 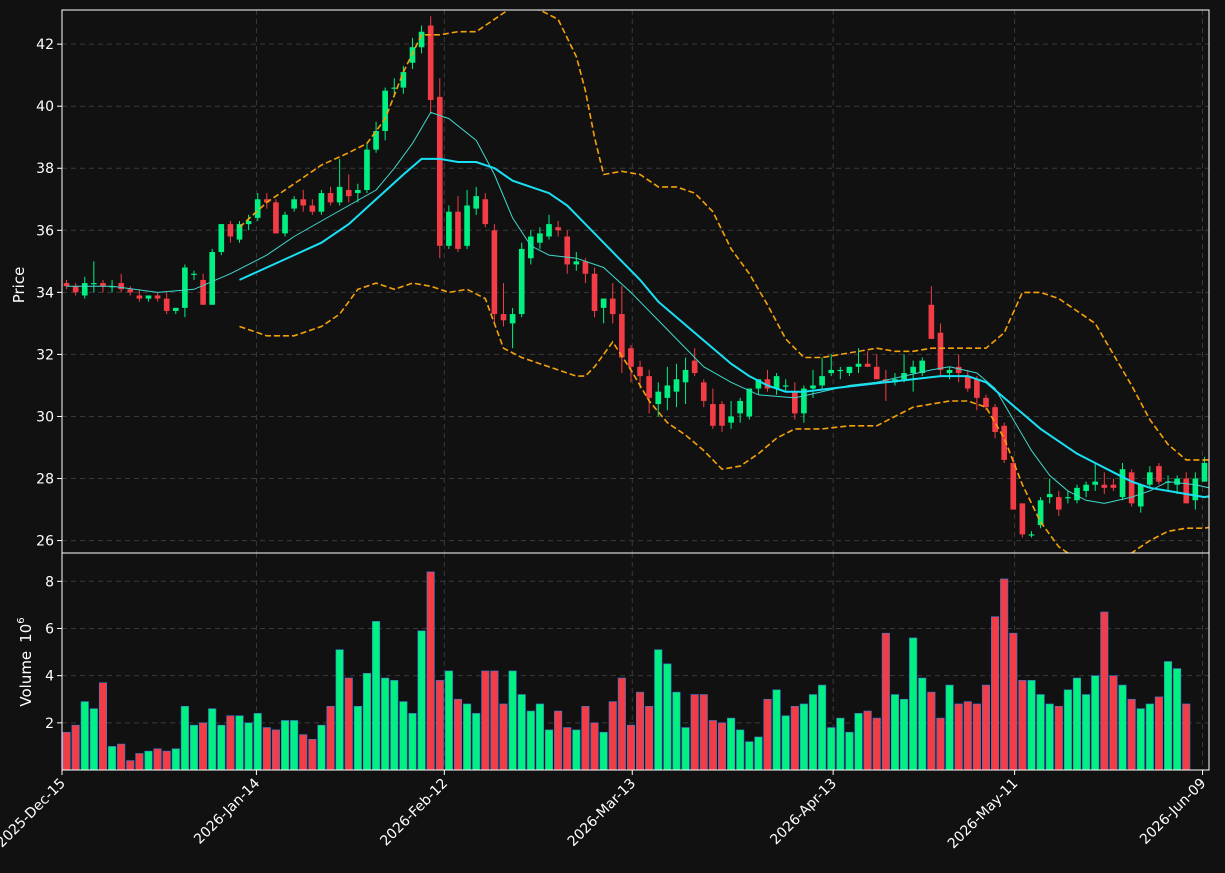 I want to click on volume-axis-label: Volume 106, so click(x=25, y=661).